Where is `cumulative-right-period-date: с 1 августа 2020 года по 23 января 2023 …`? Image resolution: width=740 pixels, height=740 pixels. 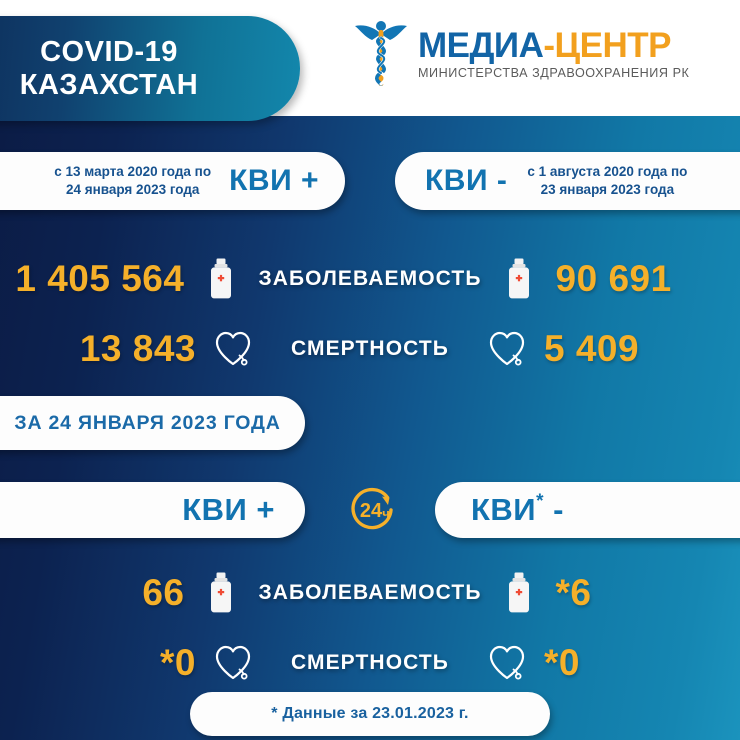 cumulative-right-period-date: с 1 августа 2020 года по 23 января 2023 … is located at coordinates (607, 181).